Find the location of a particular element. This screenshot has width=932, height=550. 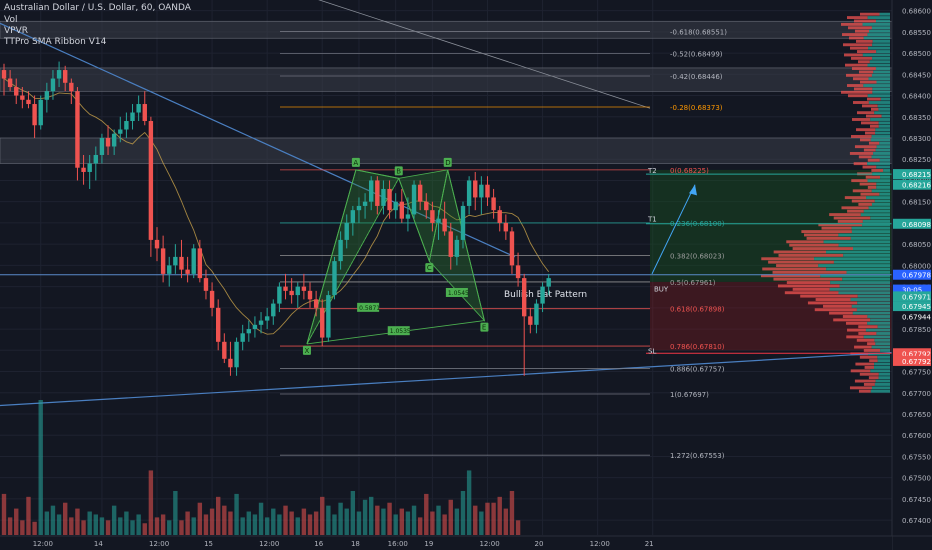

y-tick-label: 0.68400 is located at coordinates (916, 97).